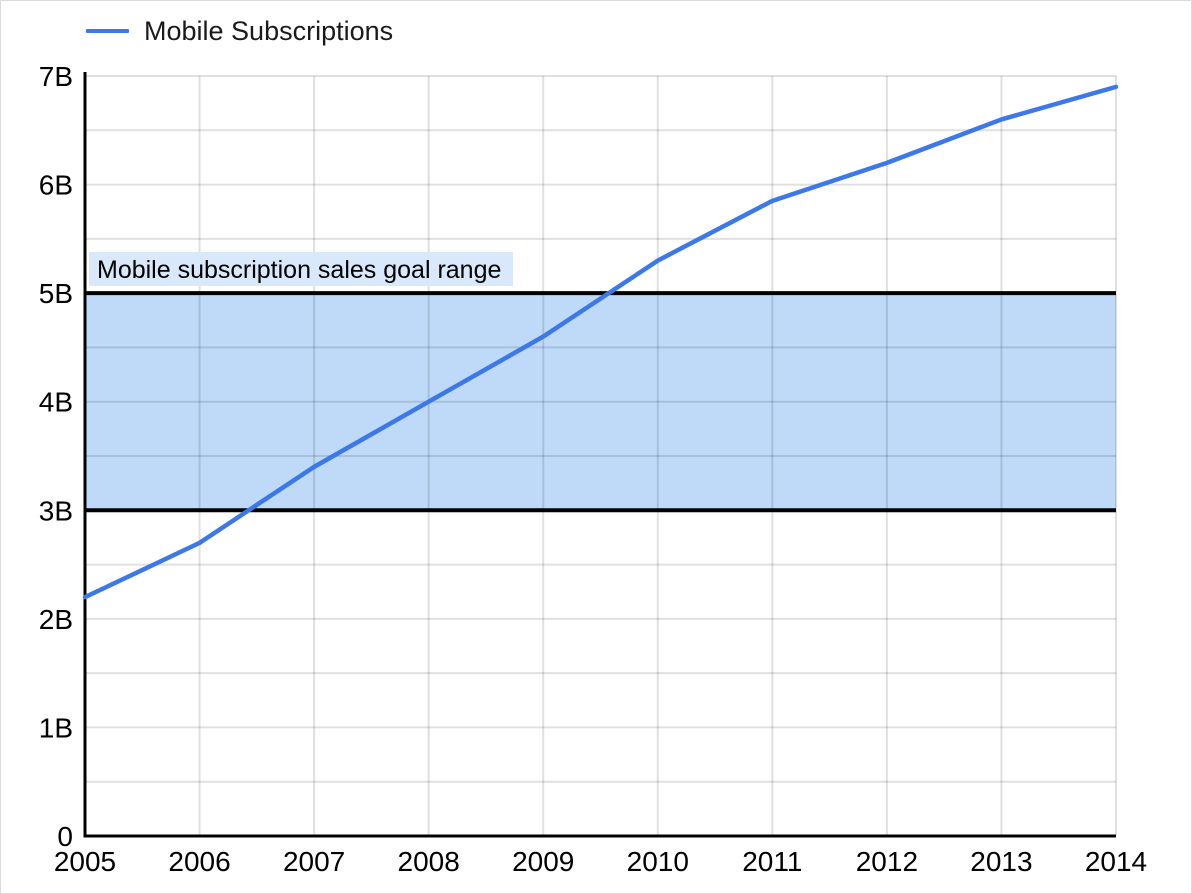 This screenshot has width=1192, height=894. I want to click on x-tick-label: 2007, so click(314, 861).